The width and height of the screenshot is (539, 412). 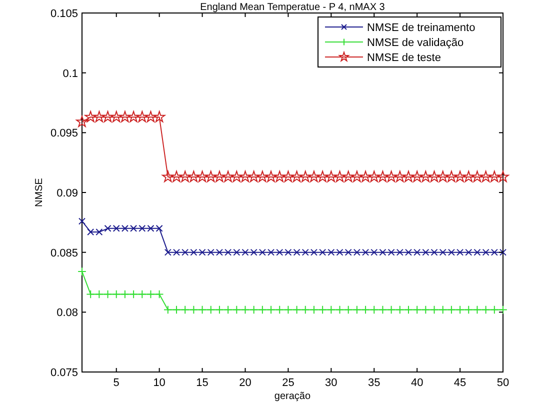 What do you see at coordinates (404, 58) in the screenshot?
I see `legend-label: NMSE de teste` at bounding box center [404, 58].